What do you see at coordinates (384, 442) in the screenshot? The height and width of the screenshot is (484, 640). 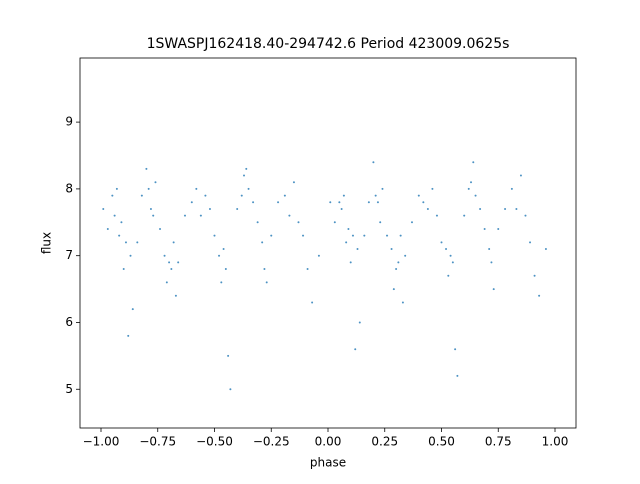 I see `x-tick-label: 0.25` at bounding box center [384, 442].